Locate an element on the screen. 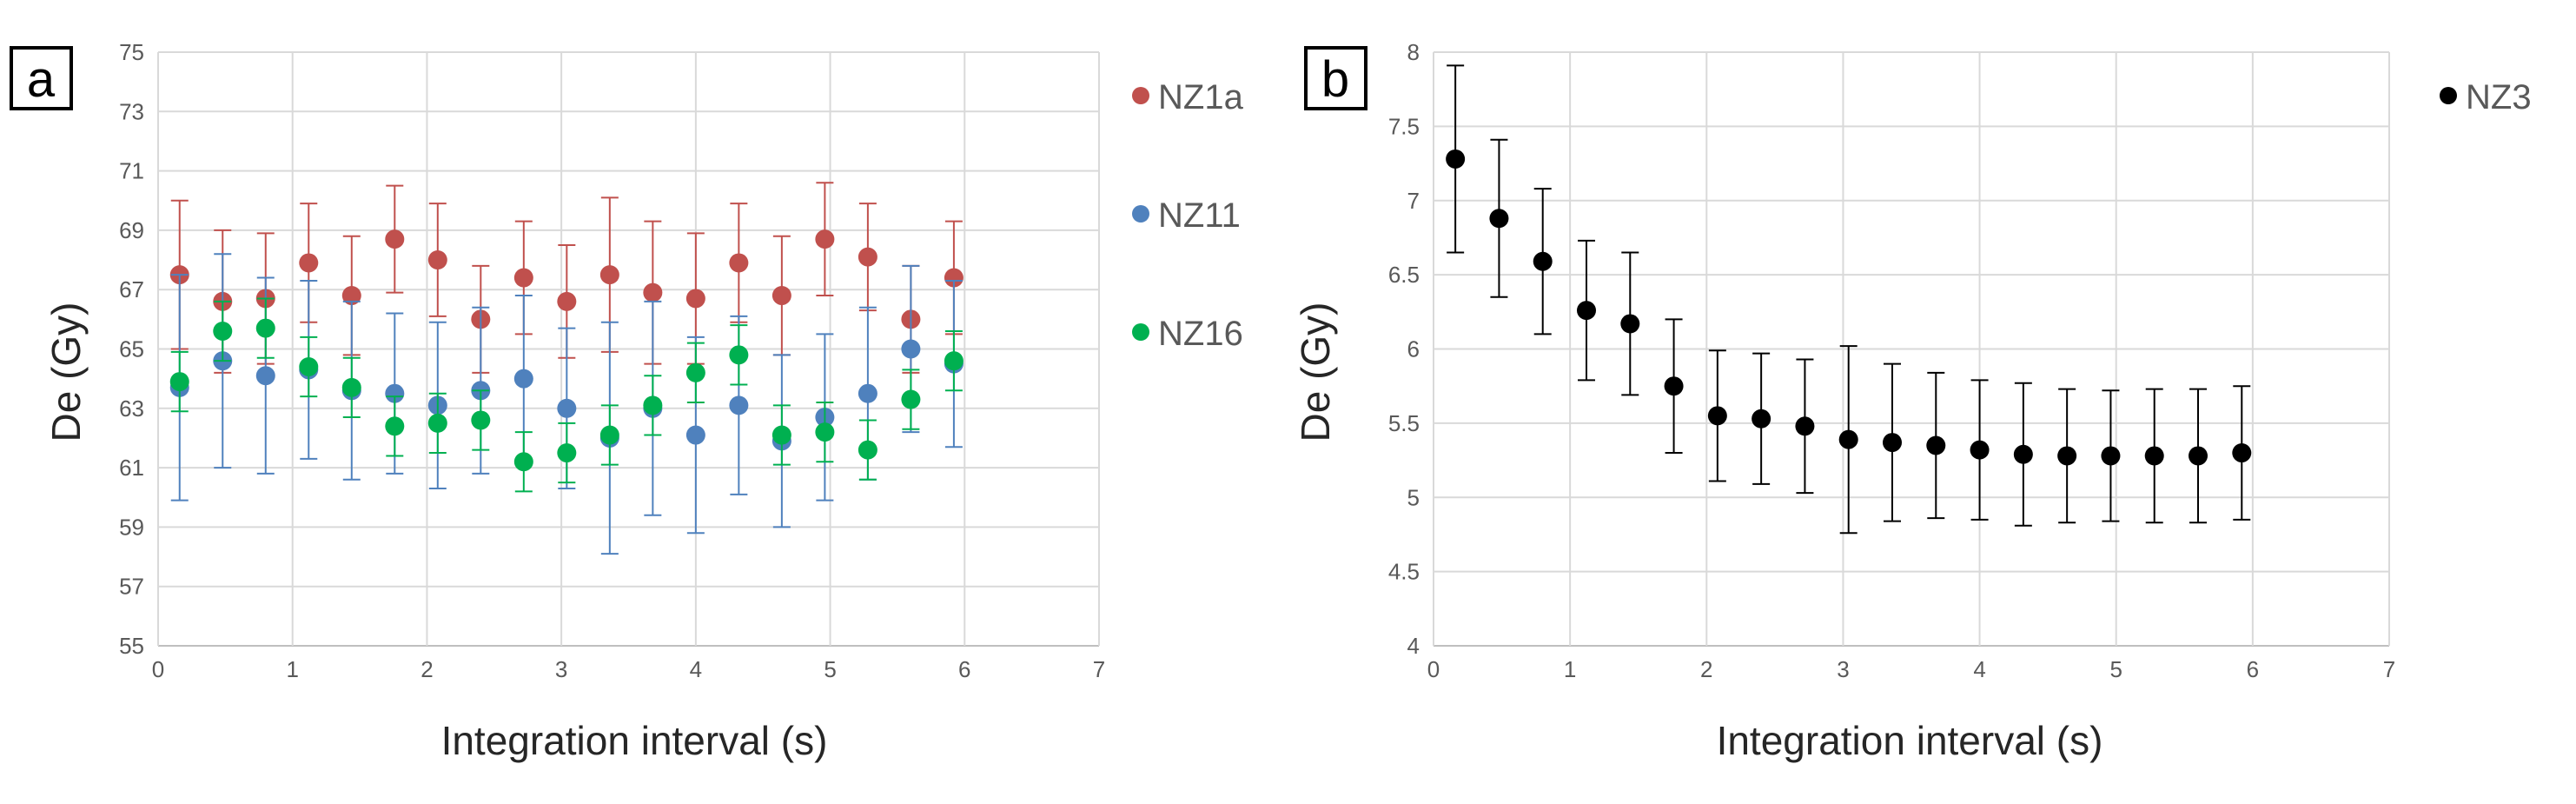 This screenshot has width=2576, height=804. chart-a-x-tick-label: 4 is located at coordinates (696, 669).